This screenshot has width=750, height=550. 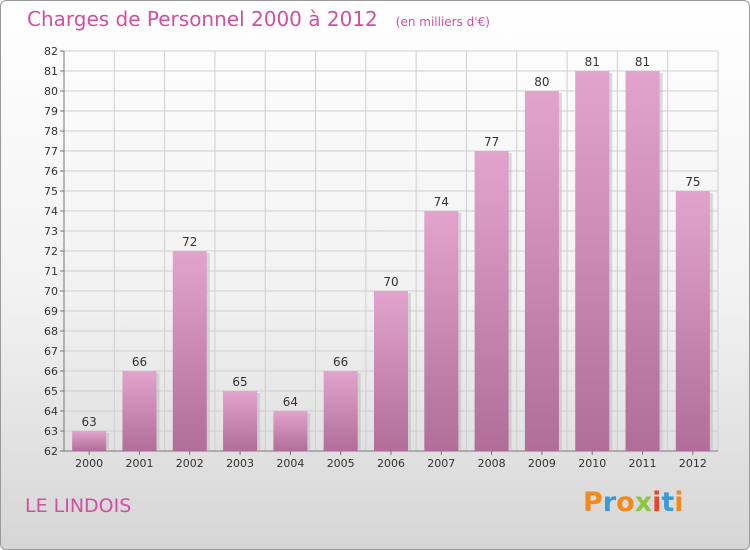 I want to click on bar-value-label: 63, so click(x=89, y=422).